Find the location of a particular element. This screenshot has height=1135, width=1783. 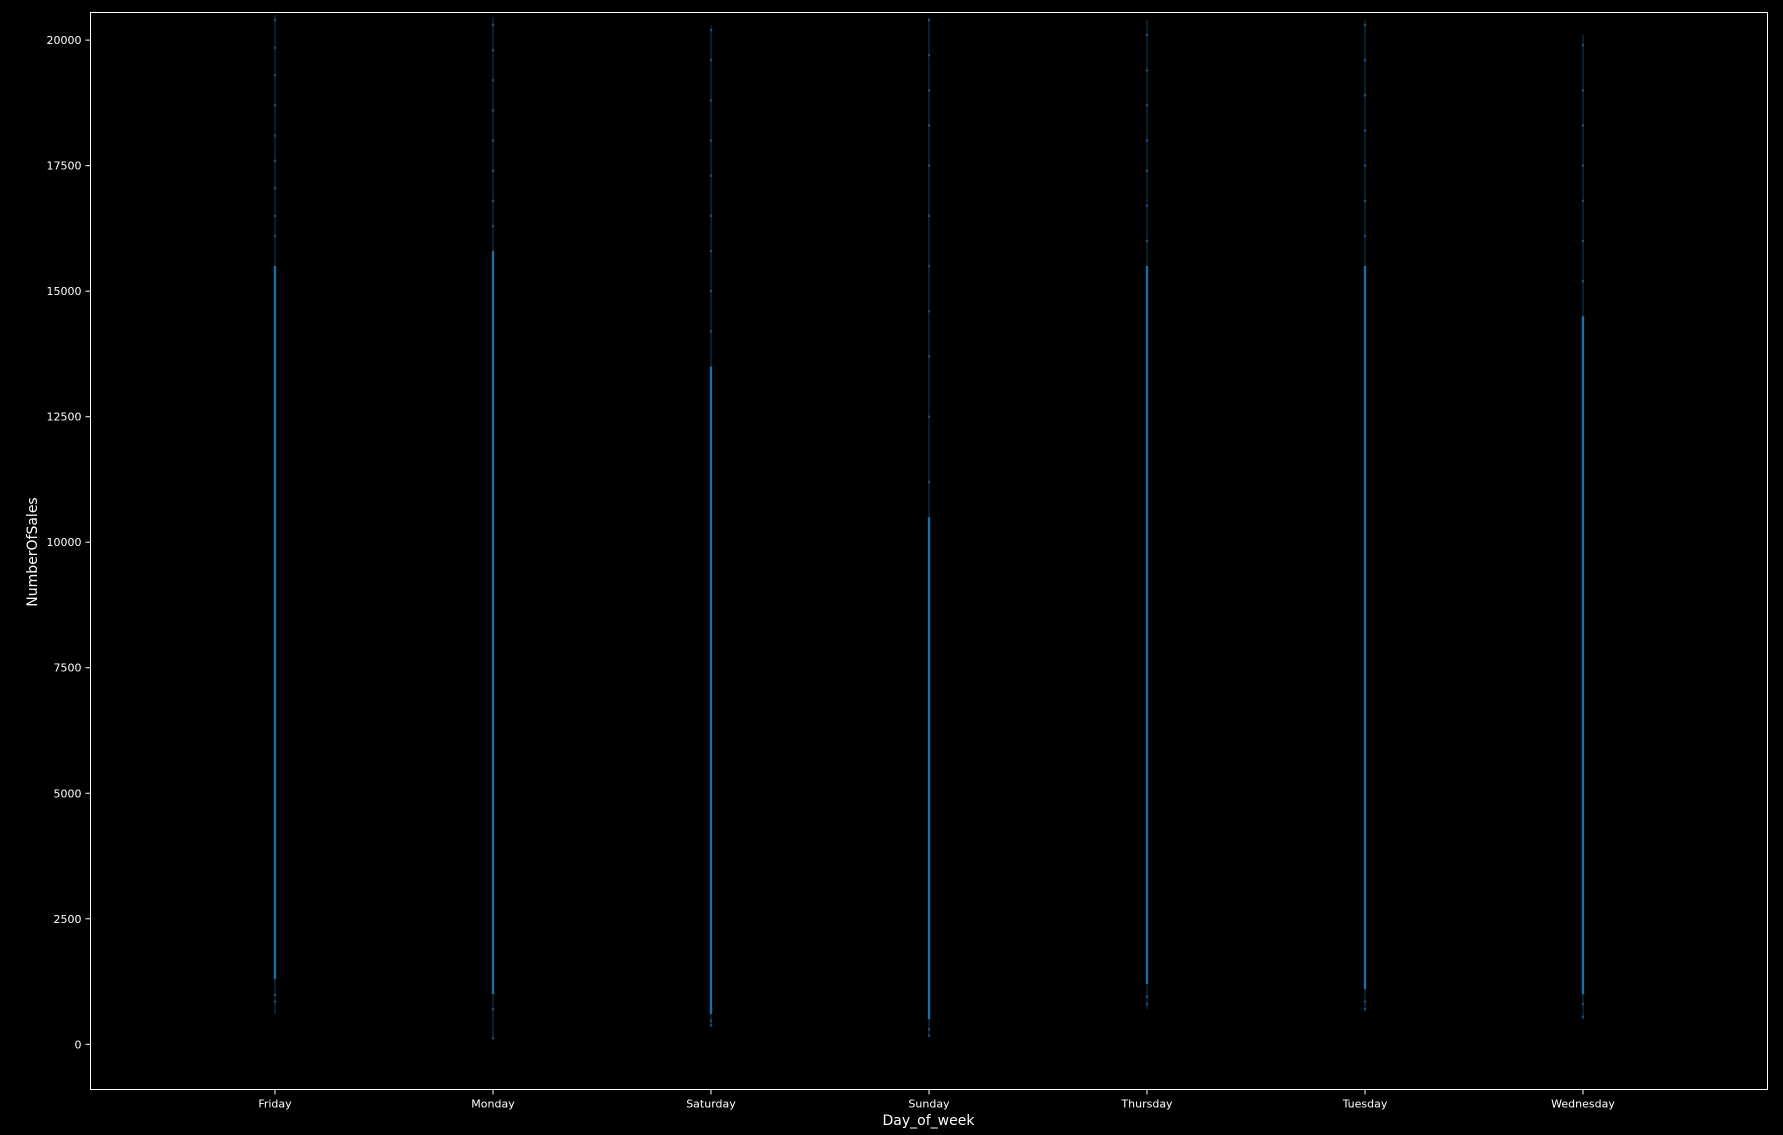

x-tick-label: Monday is located at coordinates (493, 1104).